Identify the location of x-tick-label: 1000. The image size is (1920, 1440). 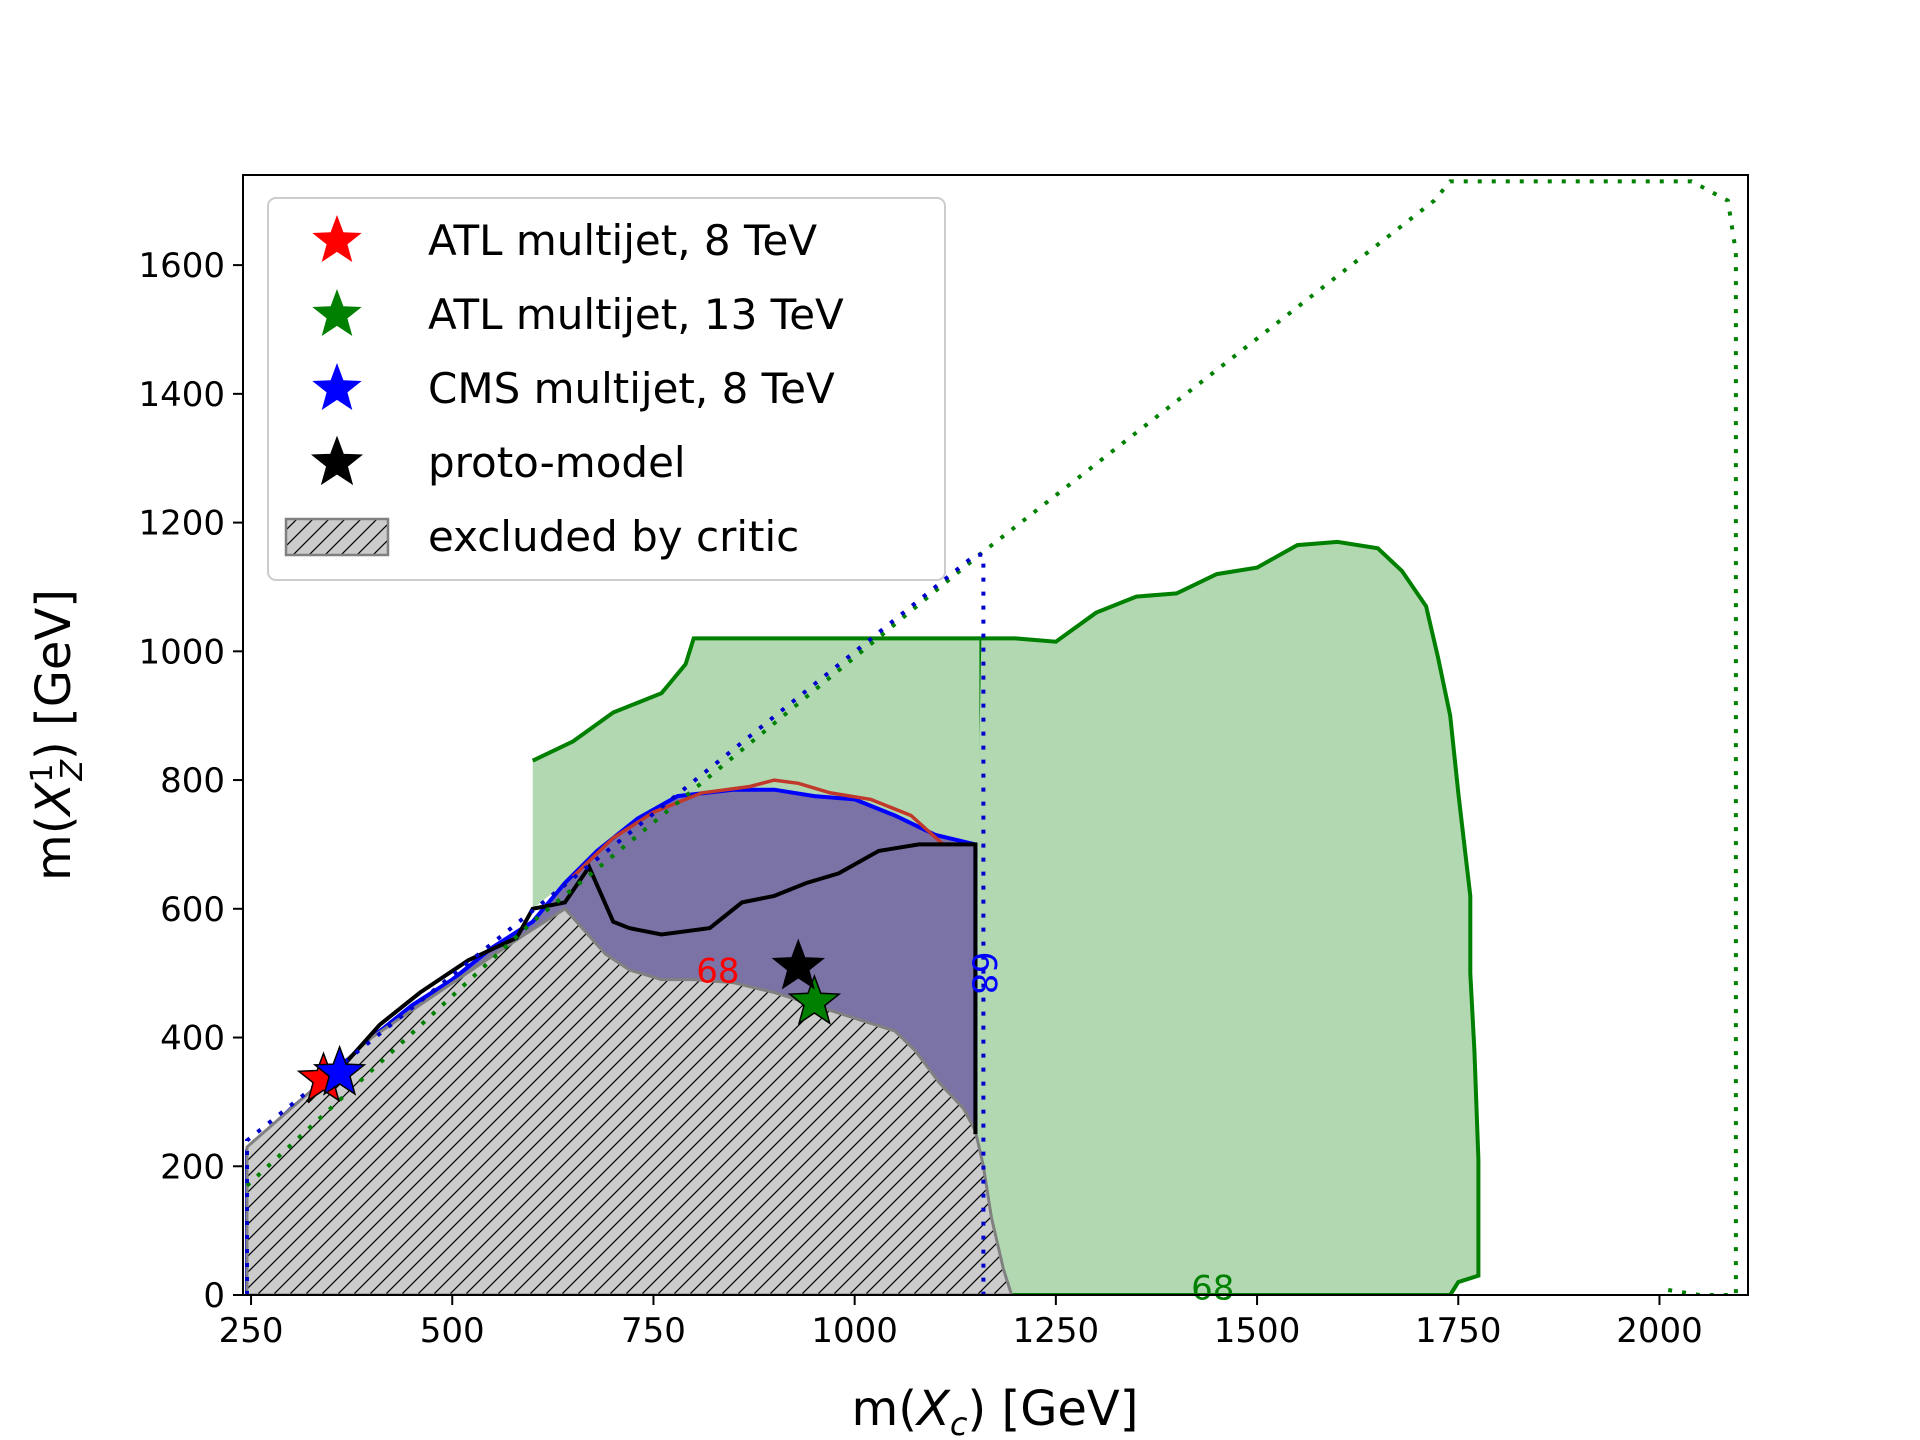
(854, 1331).